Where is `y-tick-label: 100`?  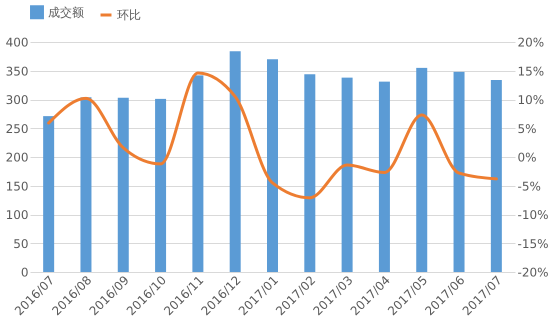
y-tick-label: 100 is located at coordinates (17, 215).